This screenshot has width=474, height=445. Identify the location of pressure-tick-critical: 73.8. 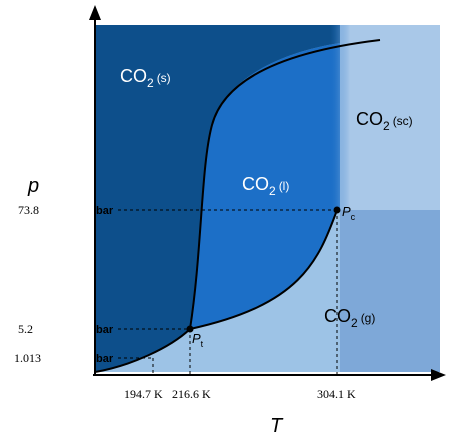
(28, 210).